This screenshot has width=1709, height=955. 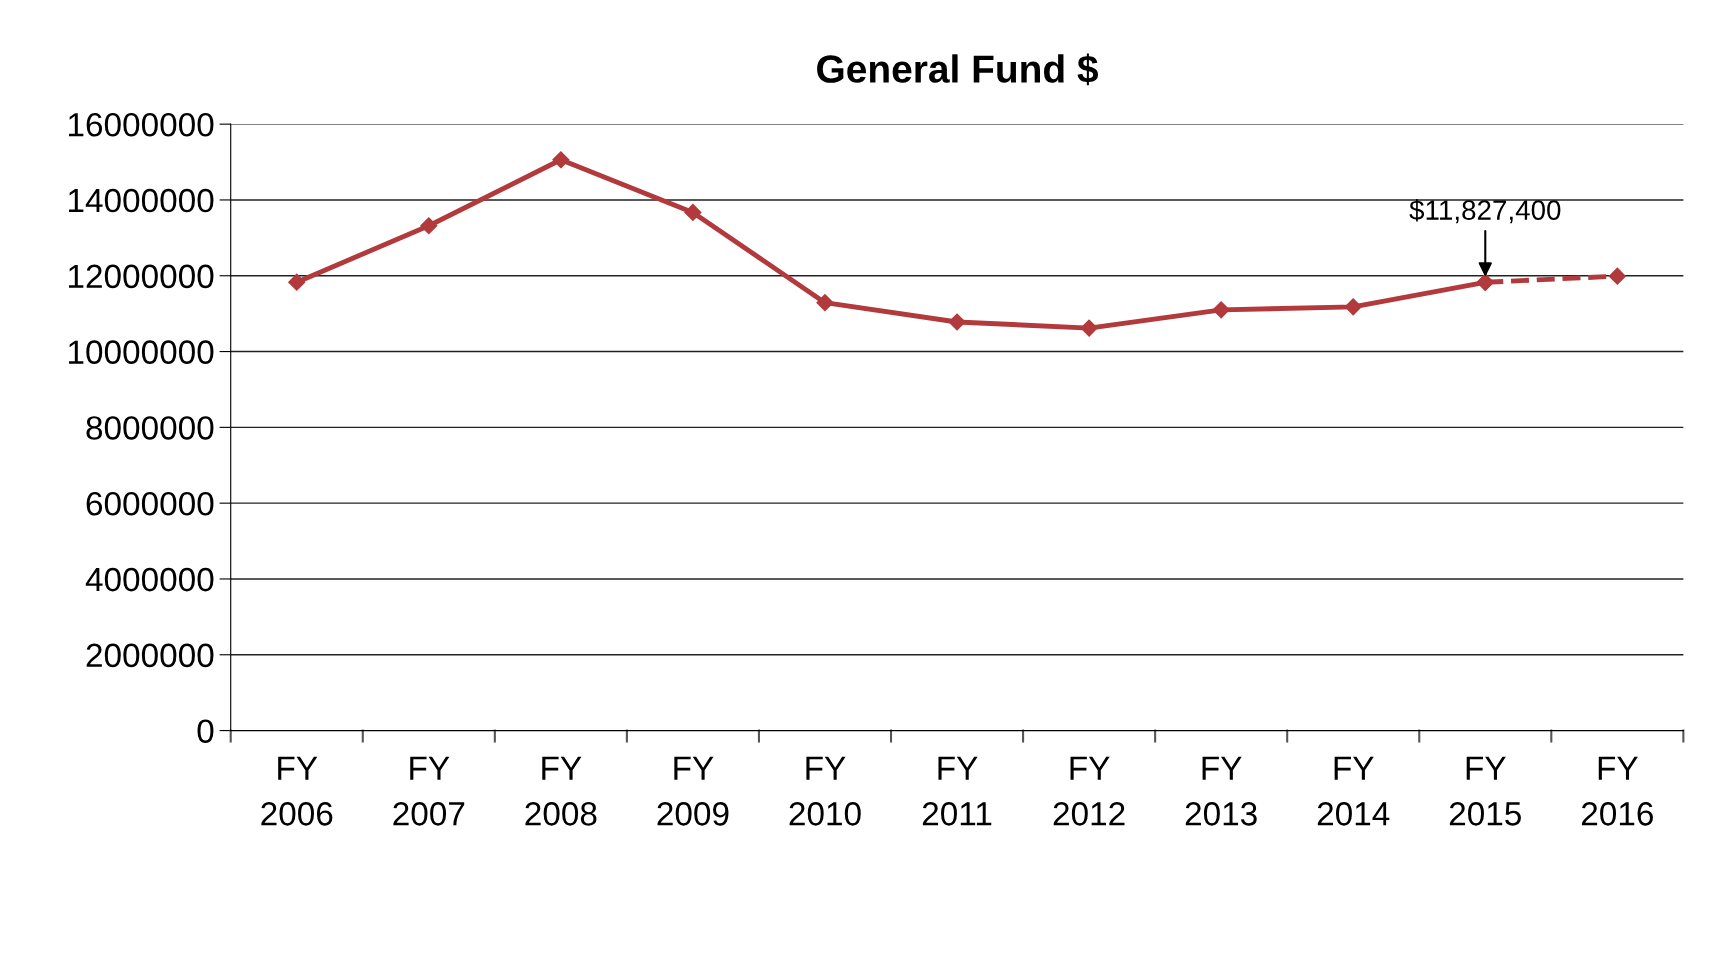 I want to click on x-tick-label: FY 2007, so click(x=429, y=791).